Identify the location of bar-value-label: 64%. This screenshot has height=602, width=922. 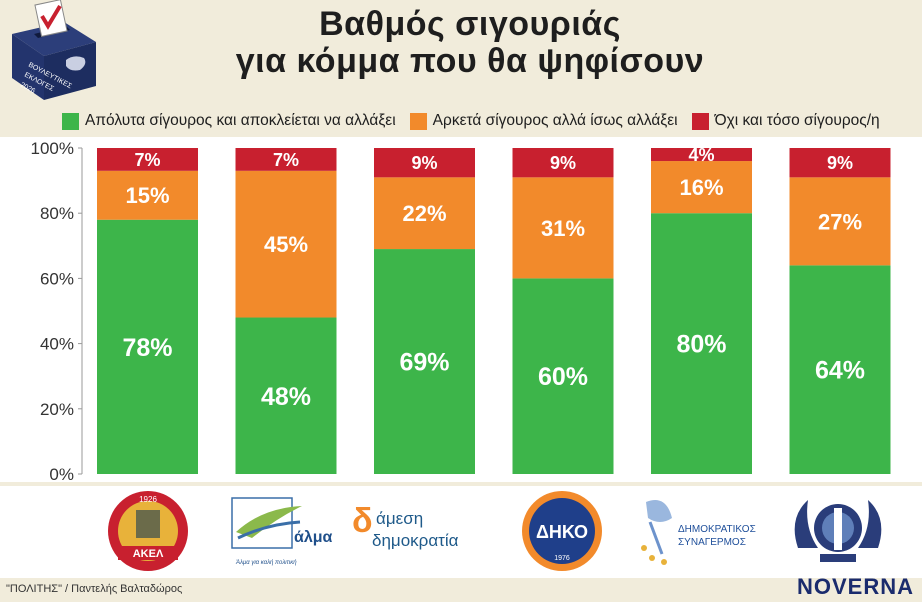
(840, 371).